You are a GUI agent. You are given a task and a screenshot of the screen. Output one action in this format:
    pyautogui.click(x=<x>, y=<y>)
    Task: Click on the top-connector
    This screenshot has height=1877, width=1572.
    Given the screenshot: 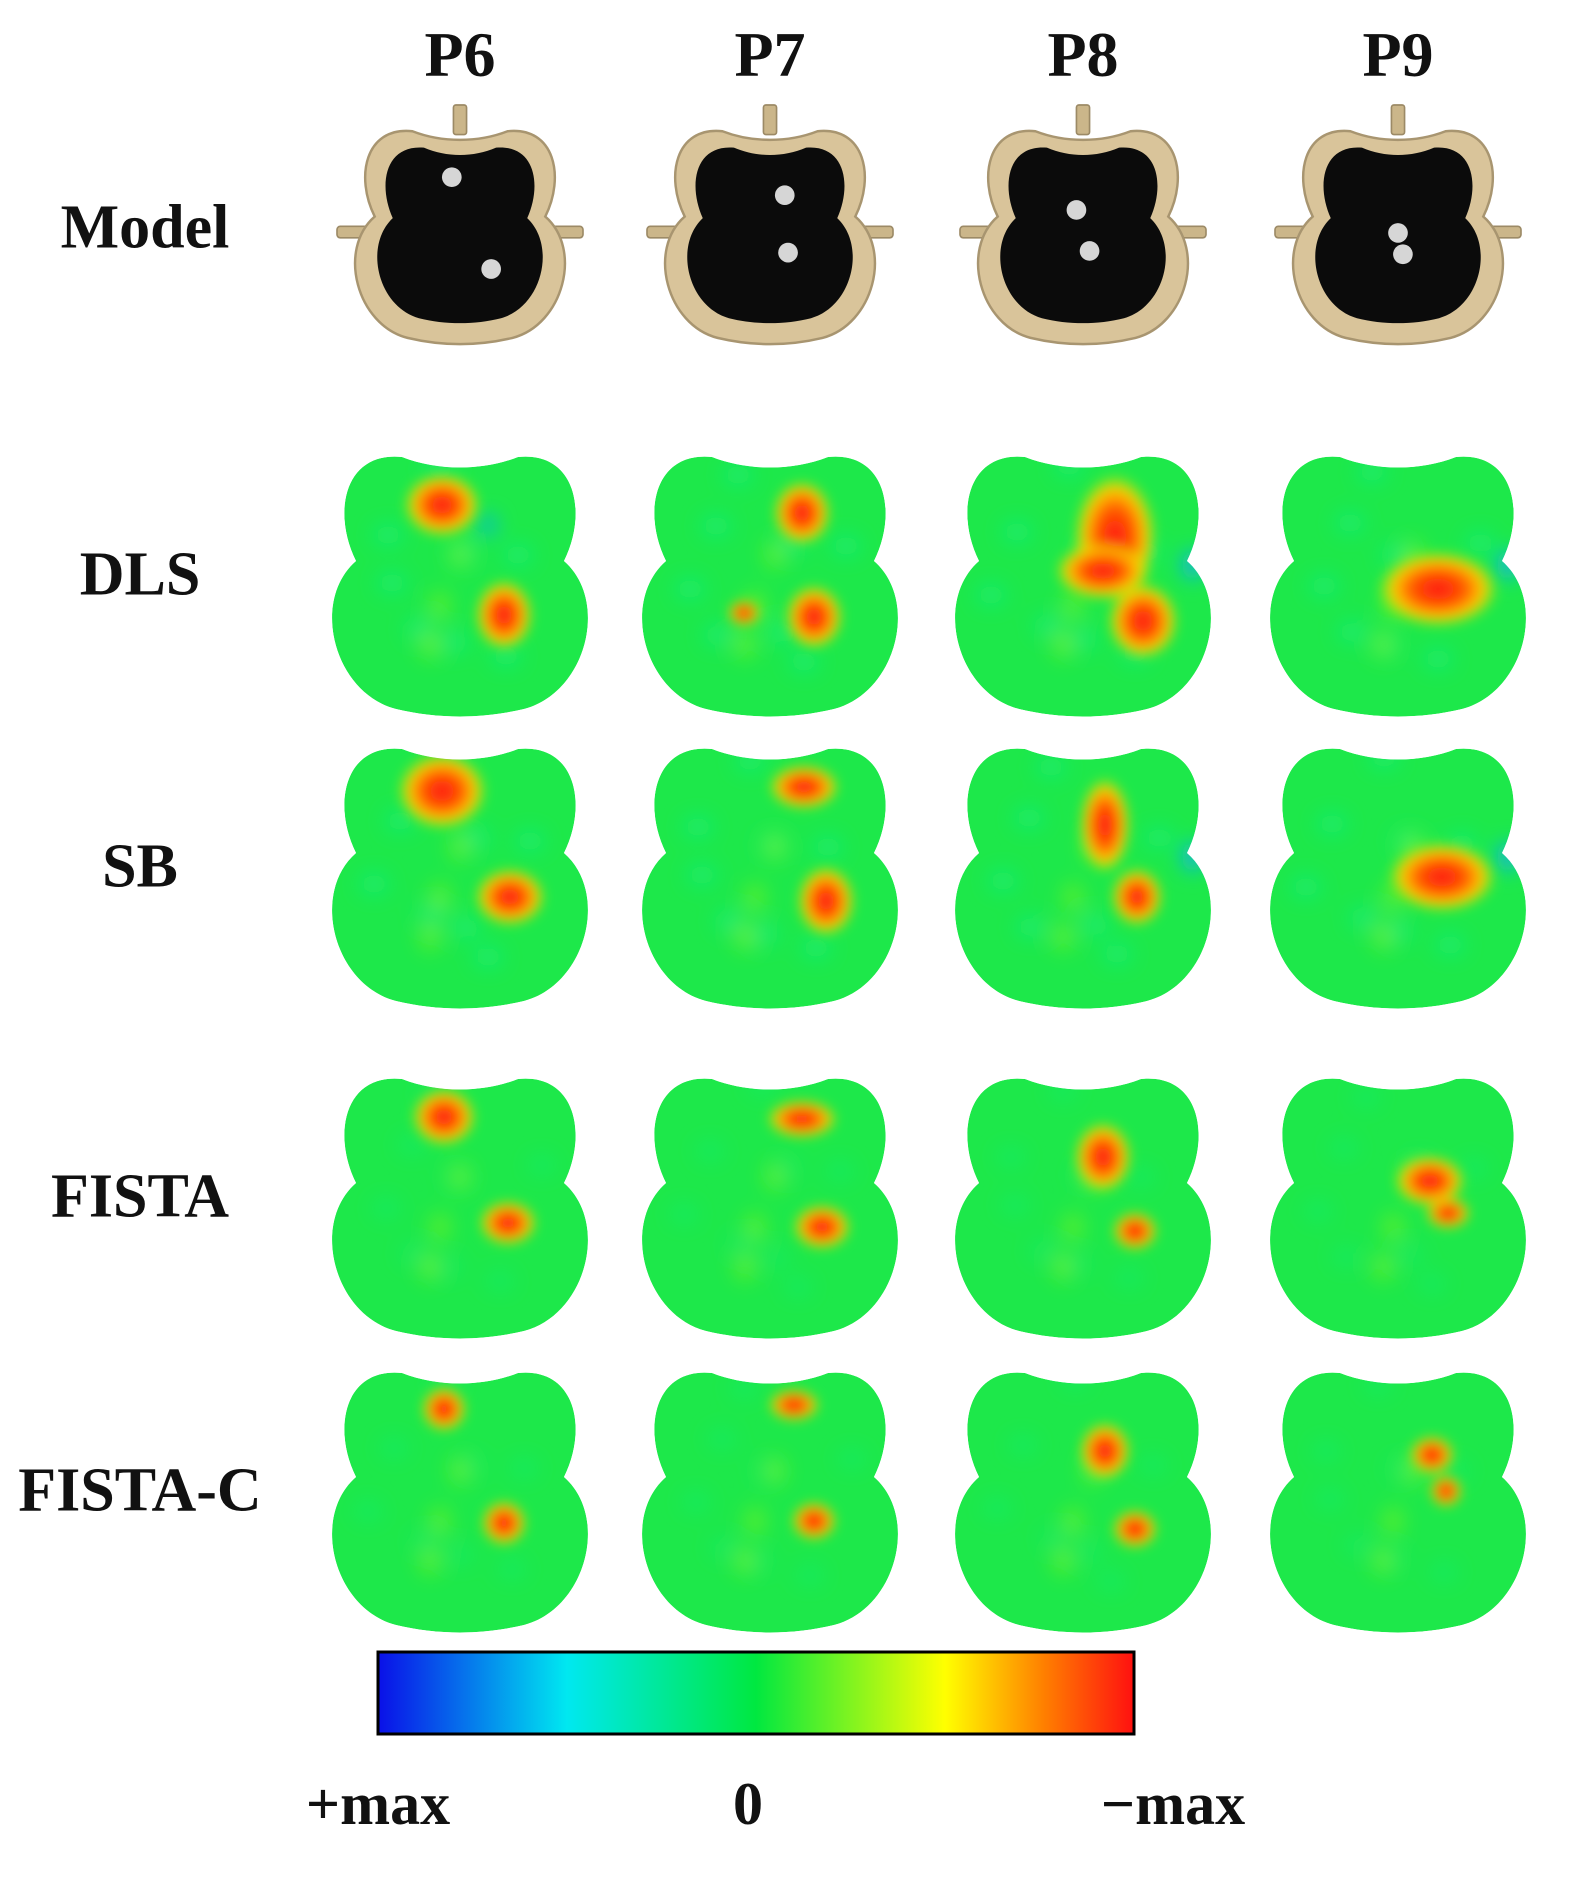 What is the action you would take?
    pyautogui.click(x=1398, y=120)
    